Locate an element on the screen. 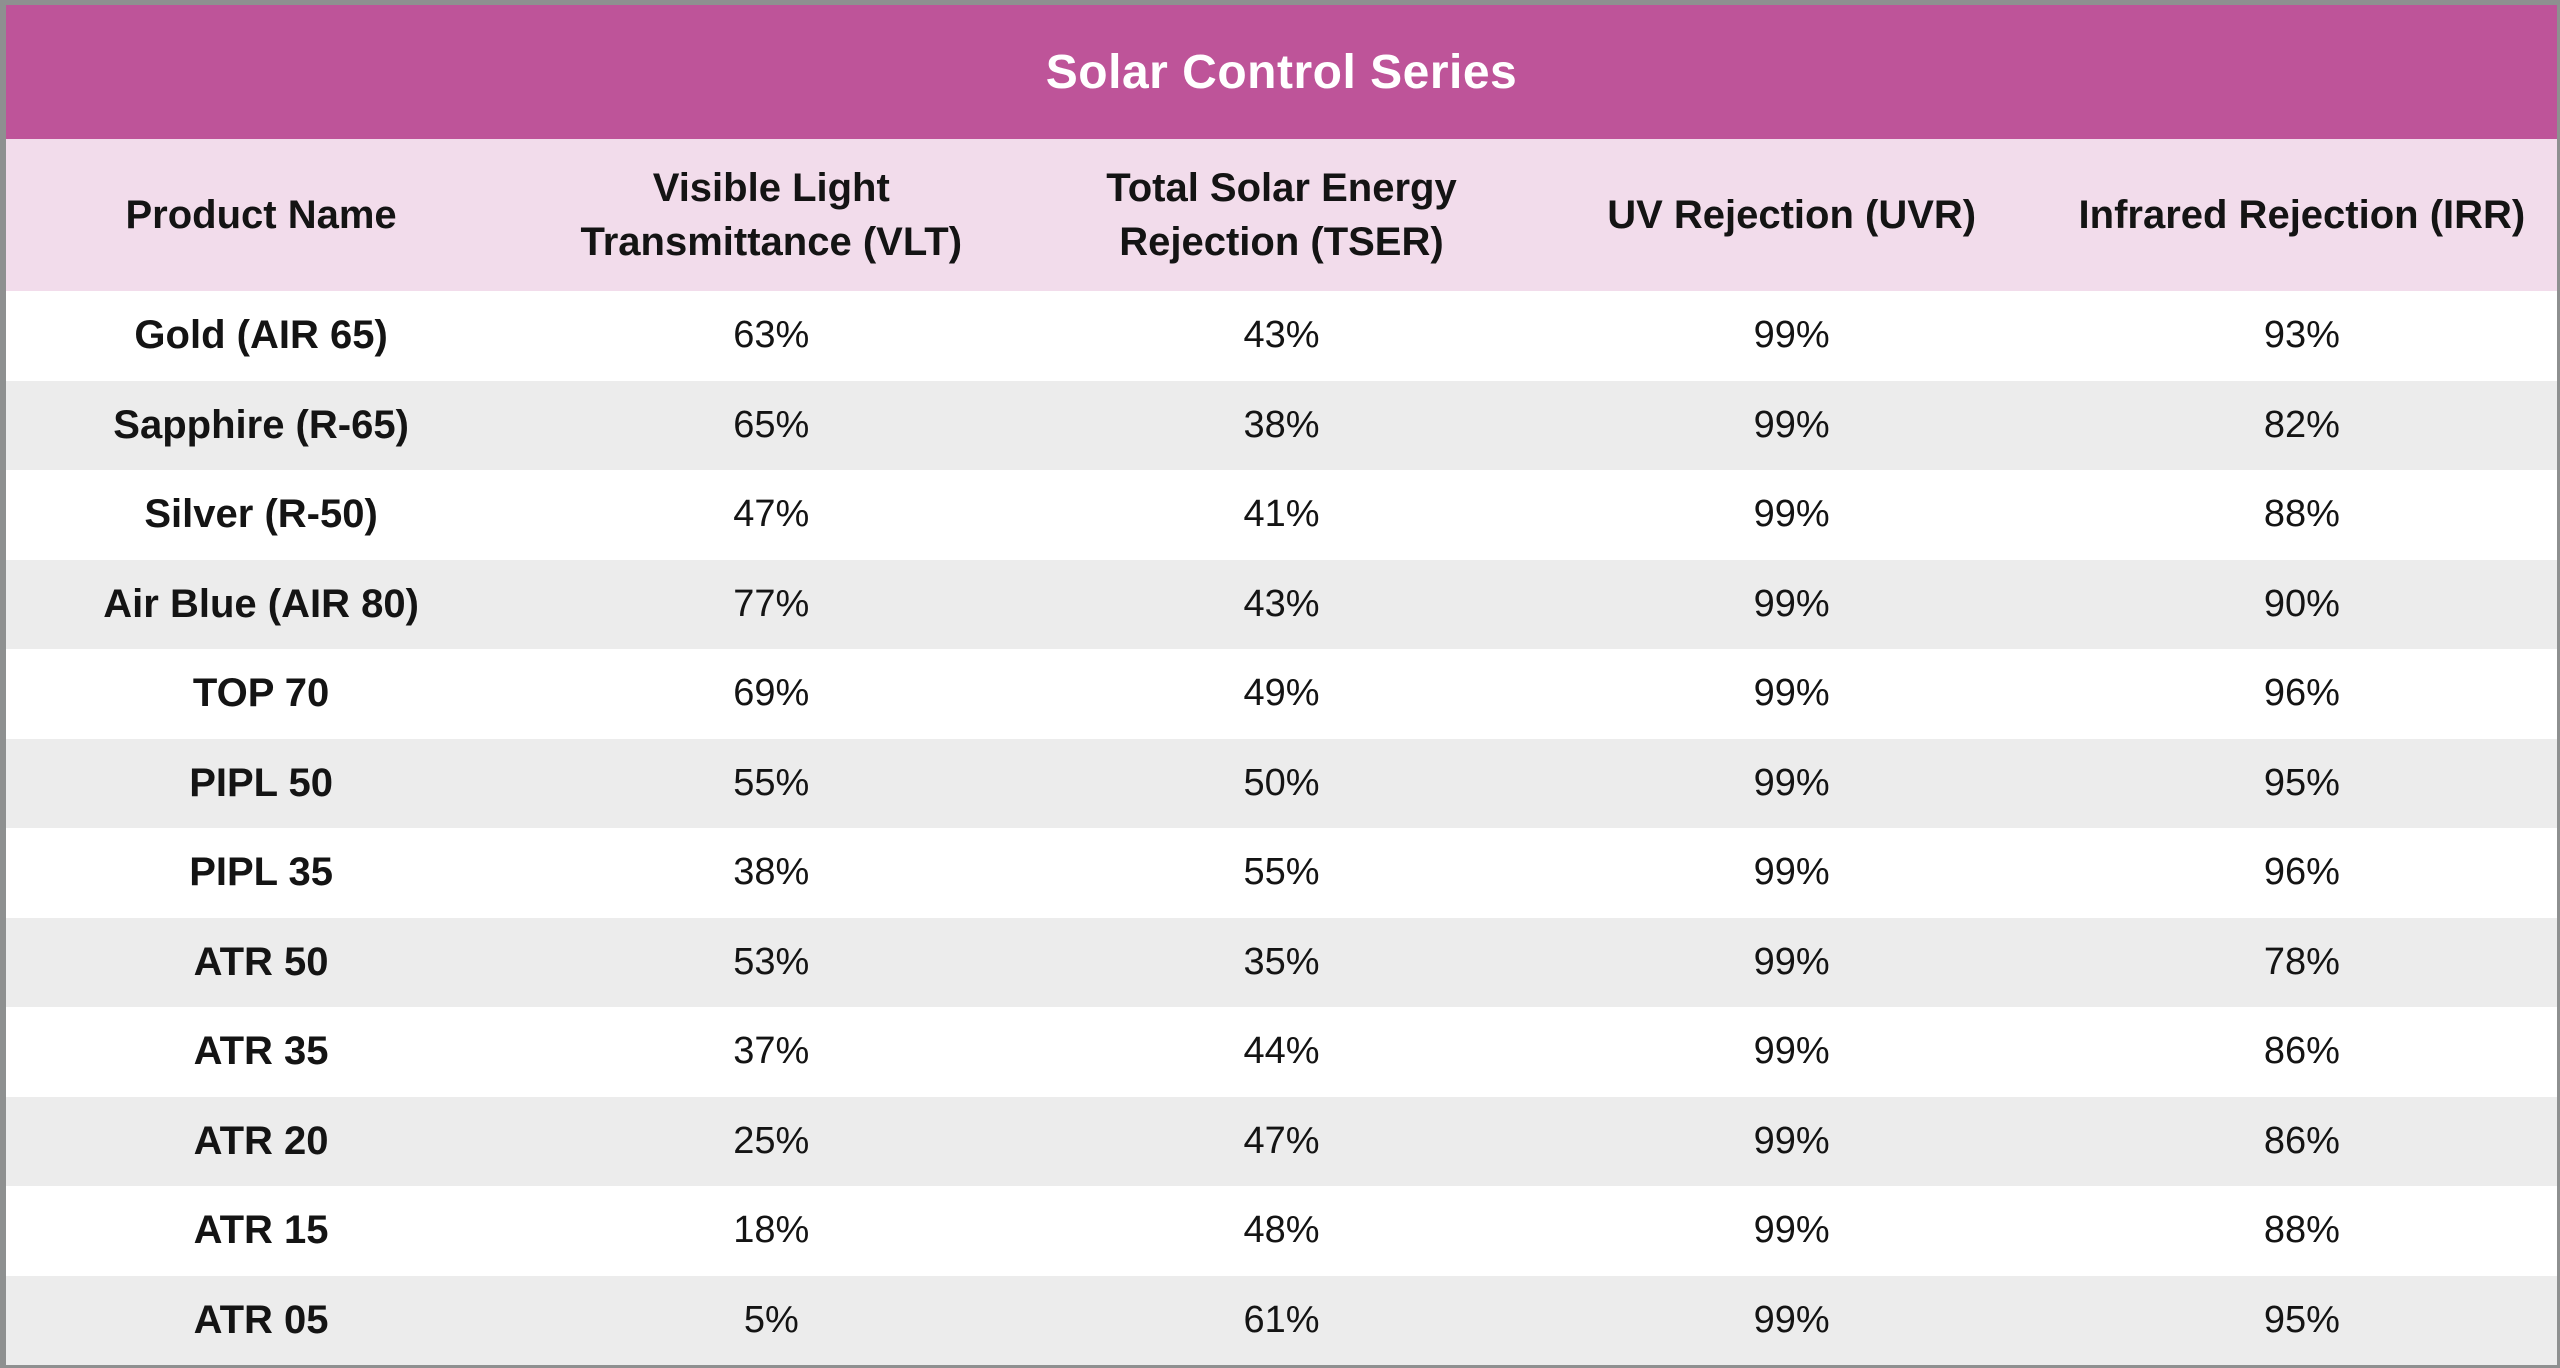 This screenshot has width=2560, height=1368. col-header-irr: Infrared Rejection (IRR) is located at coordinates (2302, 215).